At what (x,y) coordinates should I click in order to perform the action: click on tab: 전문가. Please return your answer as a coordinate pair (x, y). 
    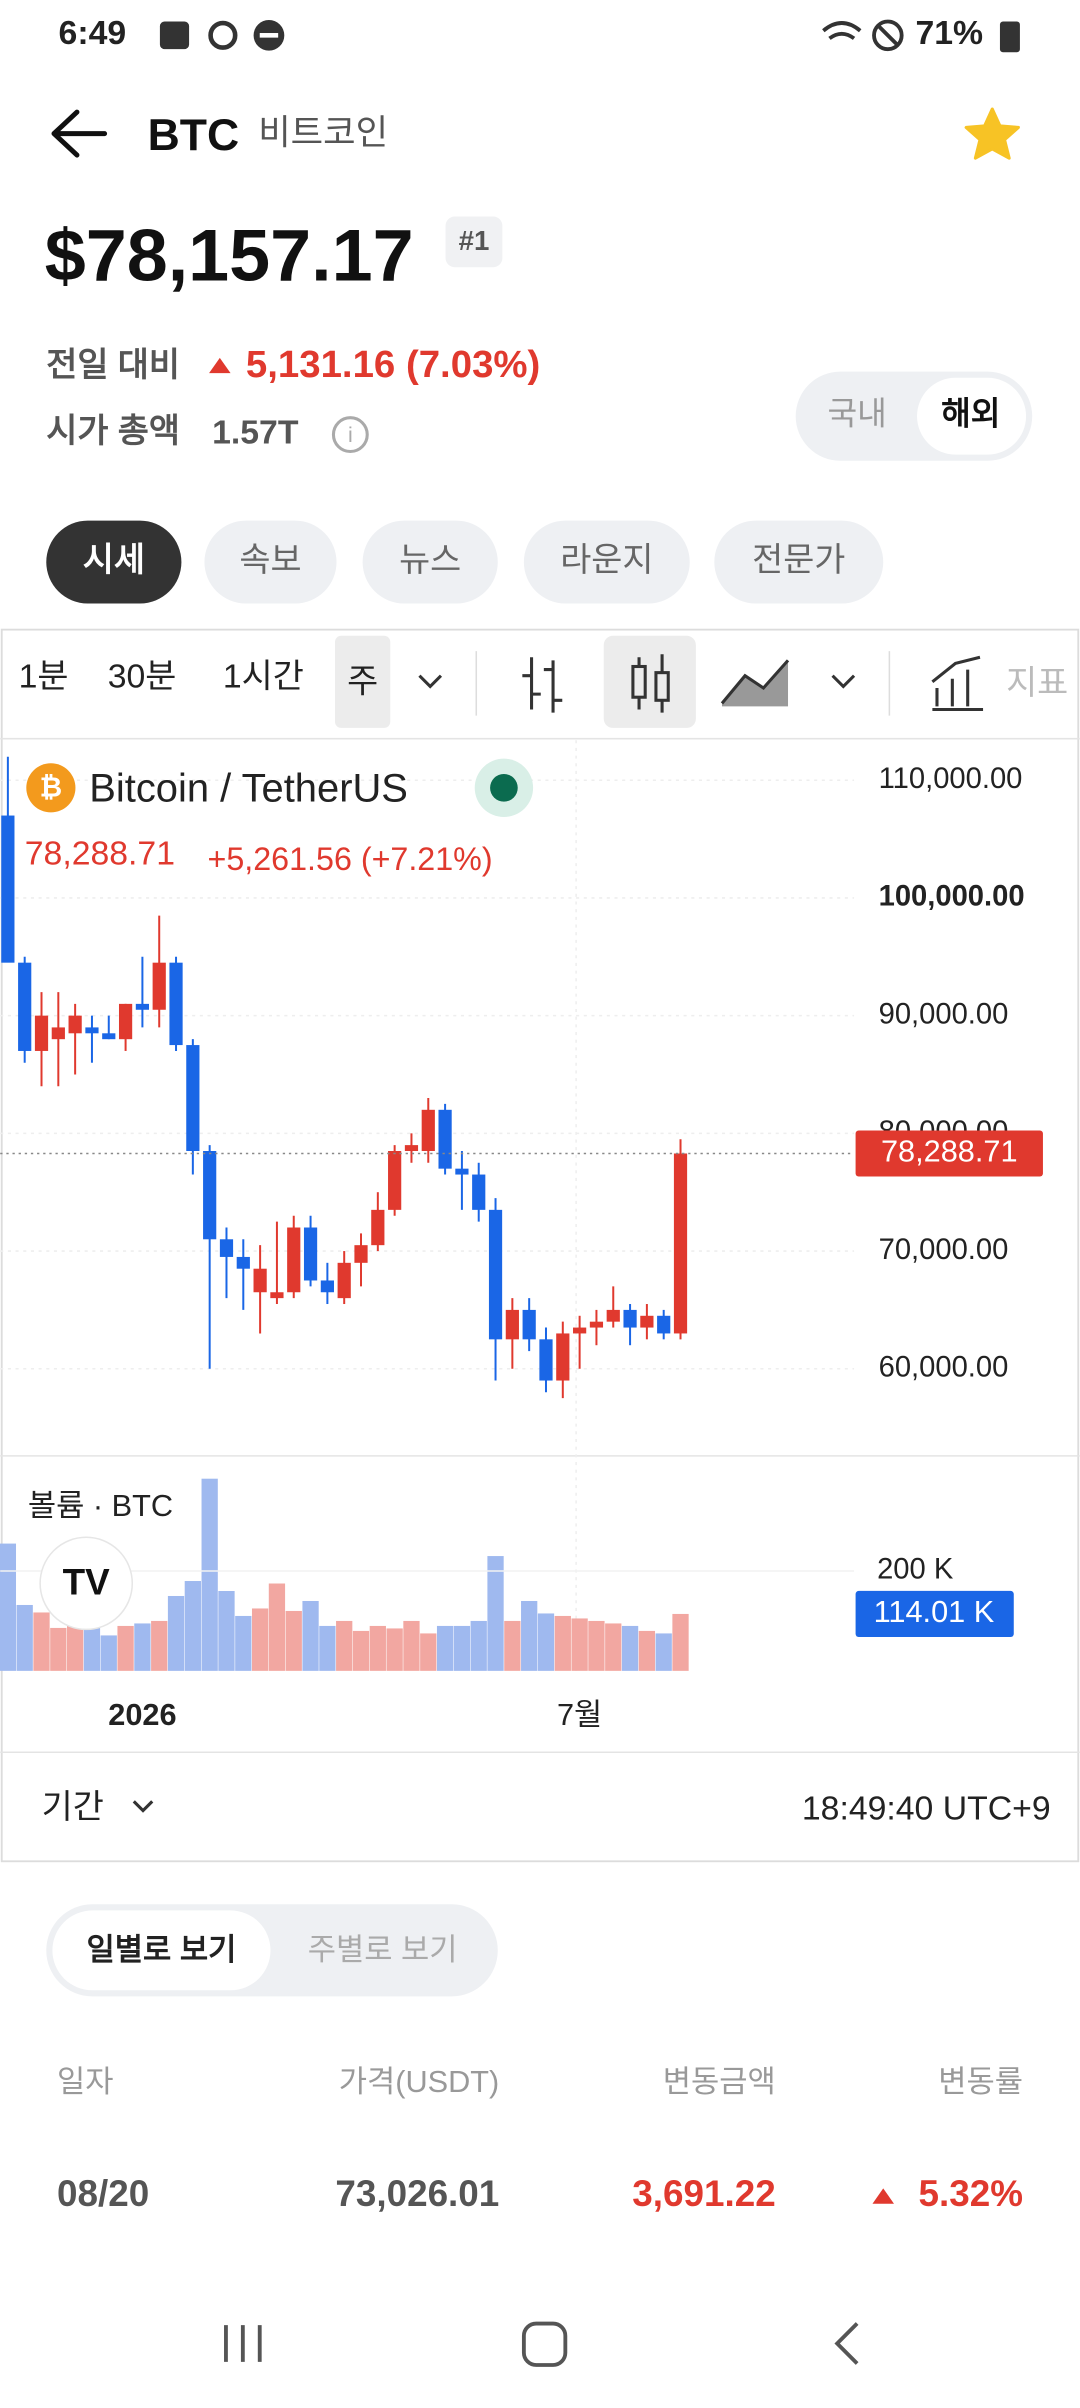
    Looking at the image, I should click on (798, 560).